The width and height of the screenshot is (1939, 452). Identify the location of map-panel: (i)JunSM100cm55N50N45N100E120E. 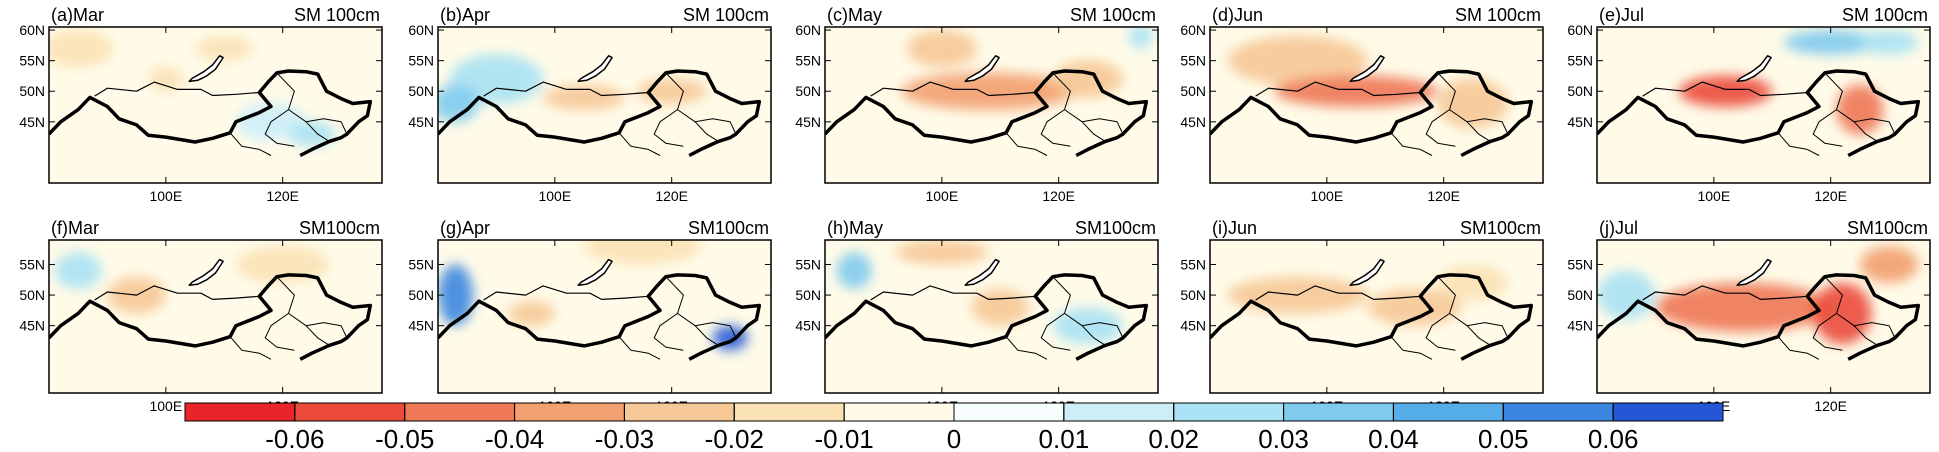
(1362, 316).